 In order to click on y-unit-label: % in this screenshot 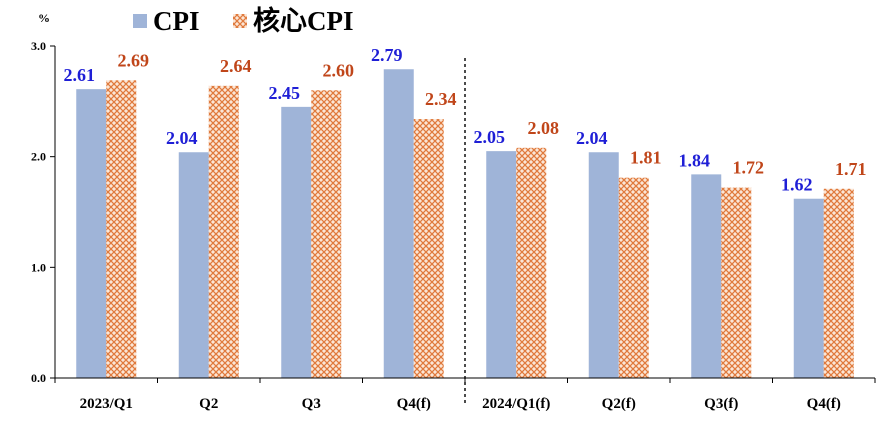, I will do `click(44, 18)`.